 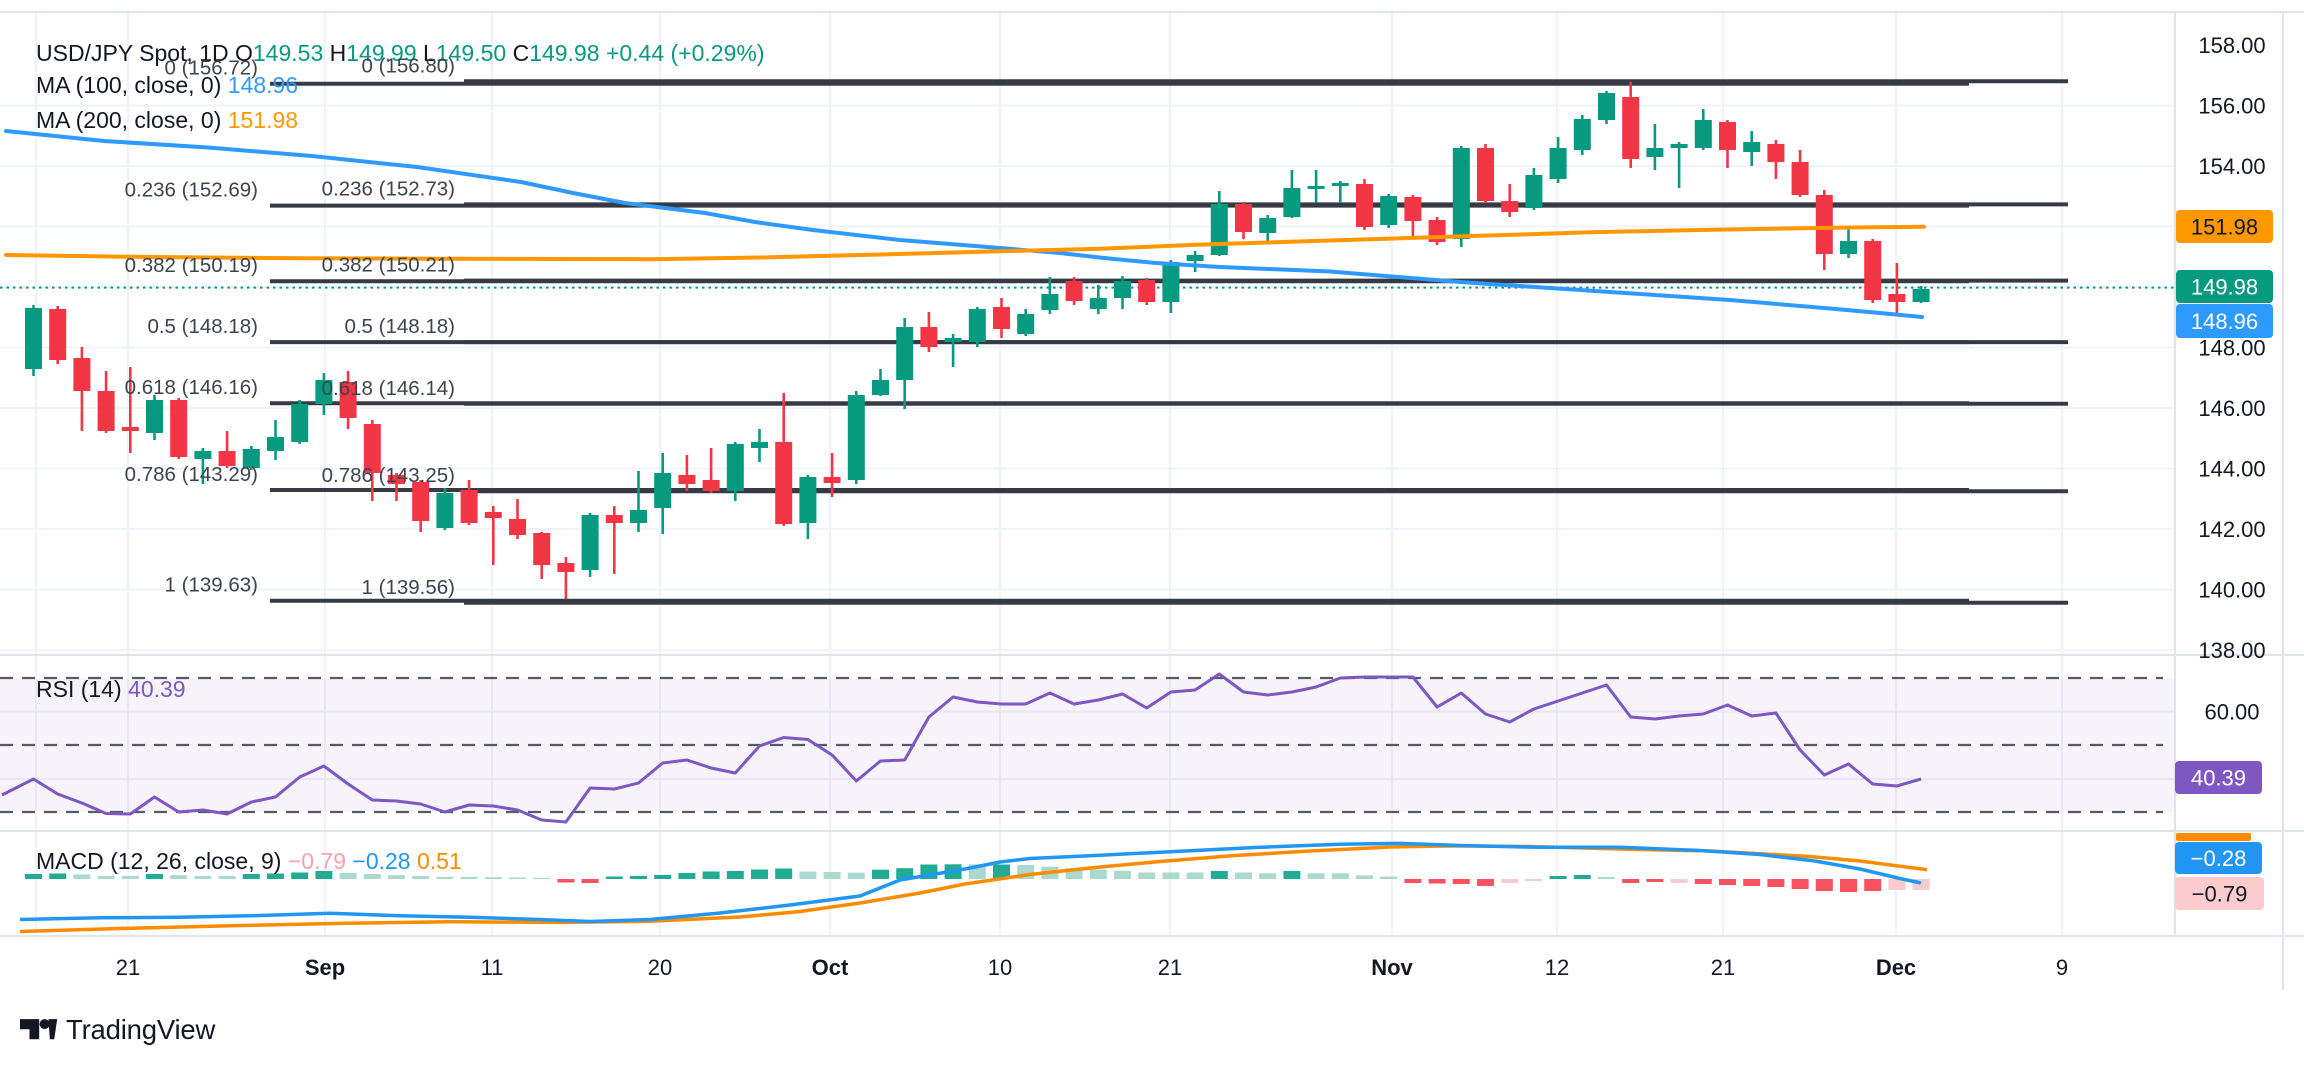 I want to click on svg-text: 0 (156.72), so click(x=211, y=68).